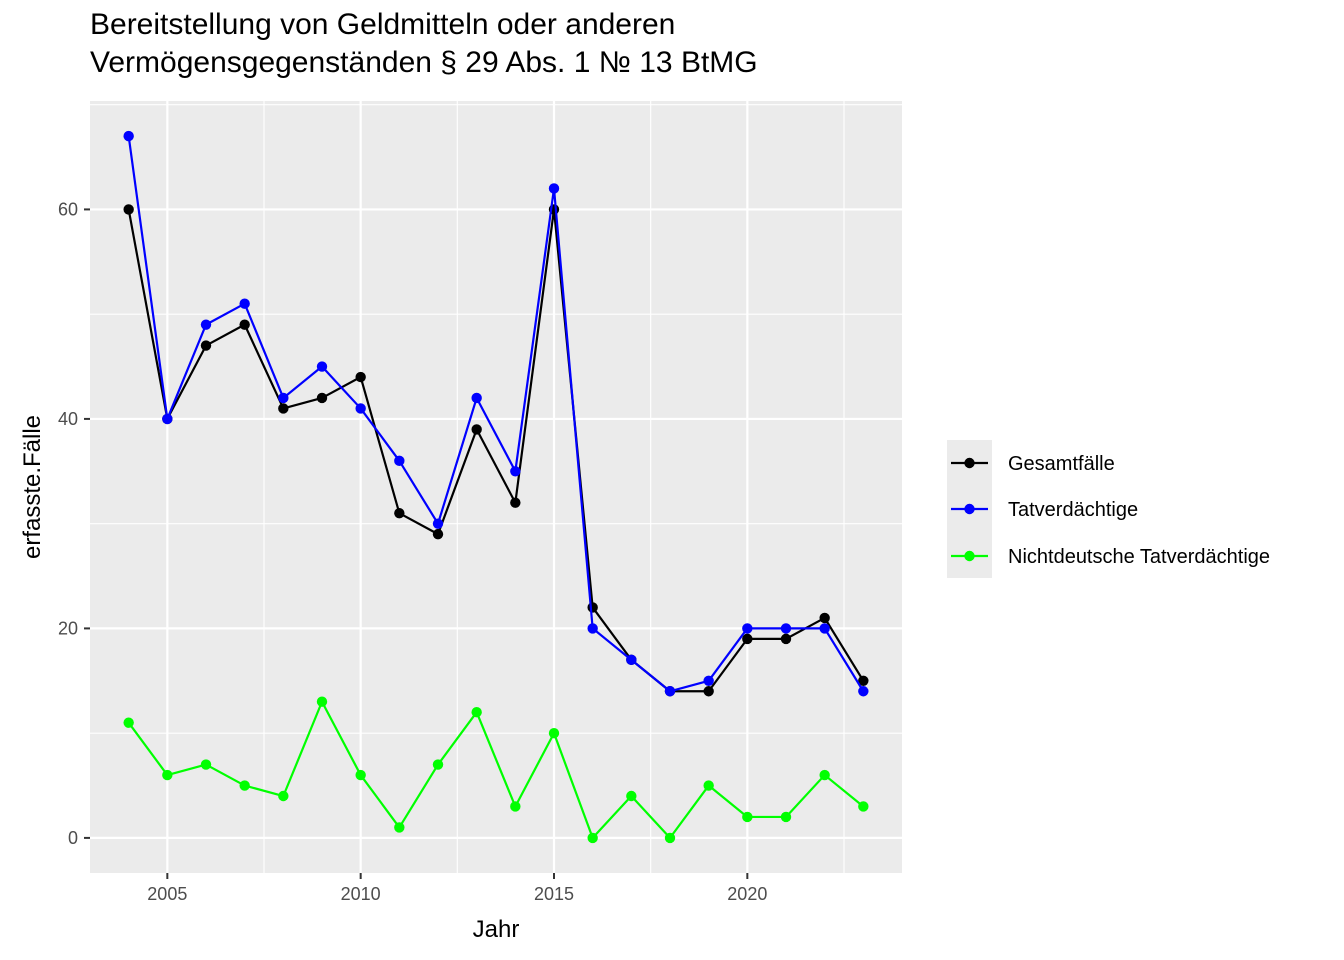 Image resolution: width=1344 pixels, height=960 pixels. I want to click on x-tick-label: 2015, so click(554, 894).